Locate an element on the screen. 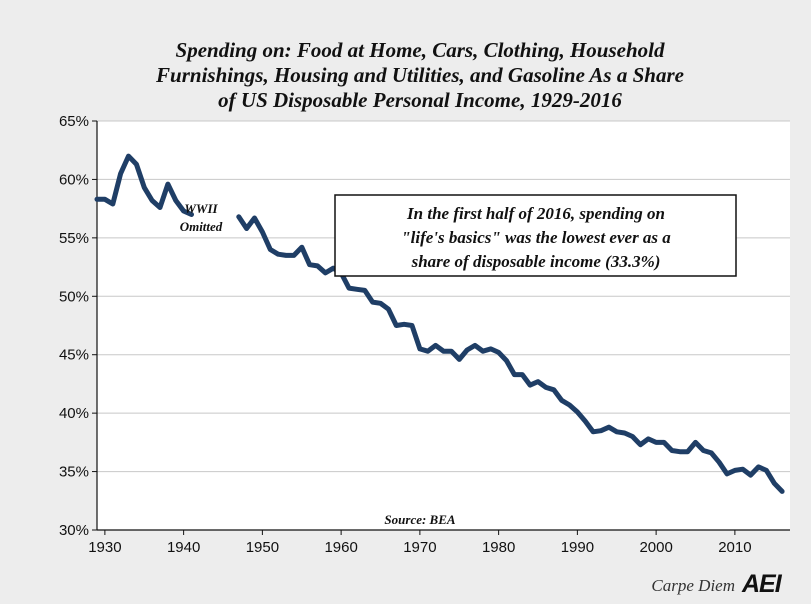 The height and width of the screenshot is (604, 811). y-axis-tick-labels: 30% 35% 40% 45% 50% 55% 60% 65% is located at coordinates (74, 326).